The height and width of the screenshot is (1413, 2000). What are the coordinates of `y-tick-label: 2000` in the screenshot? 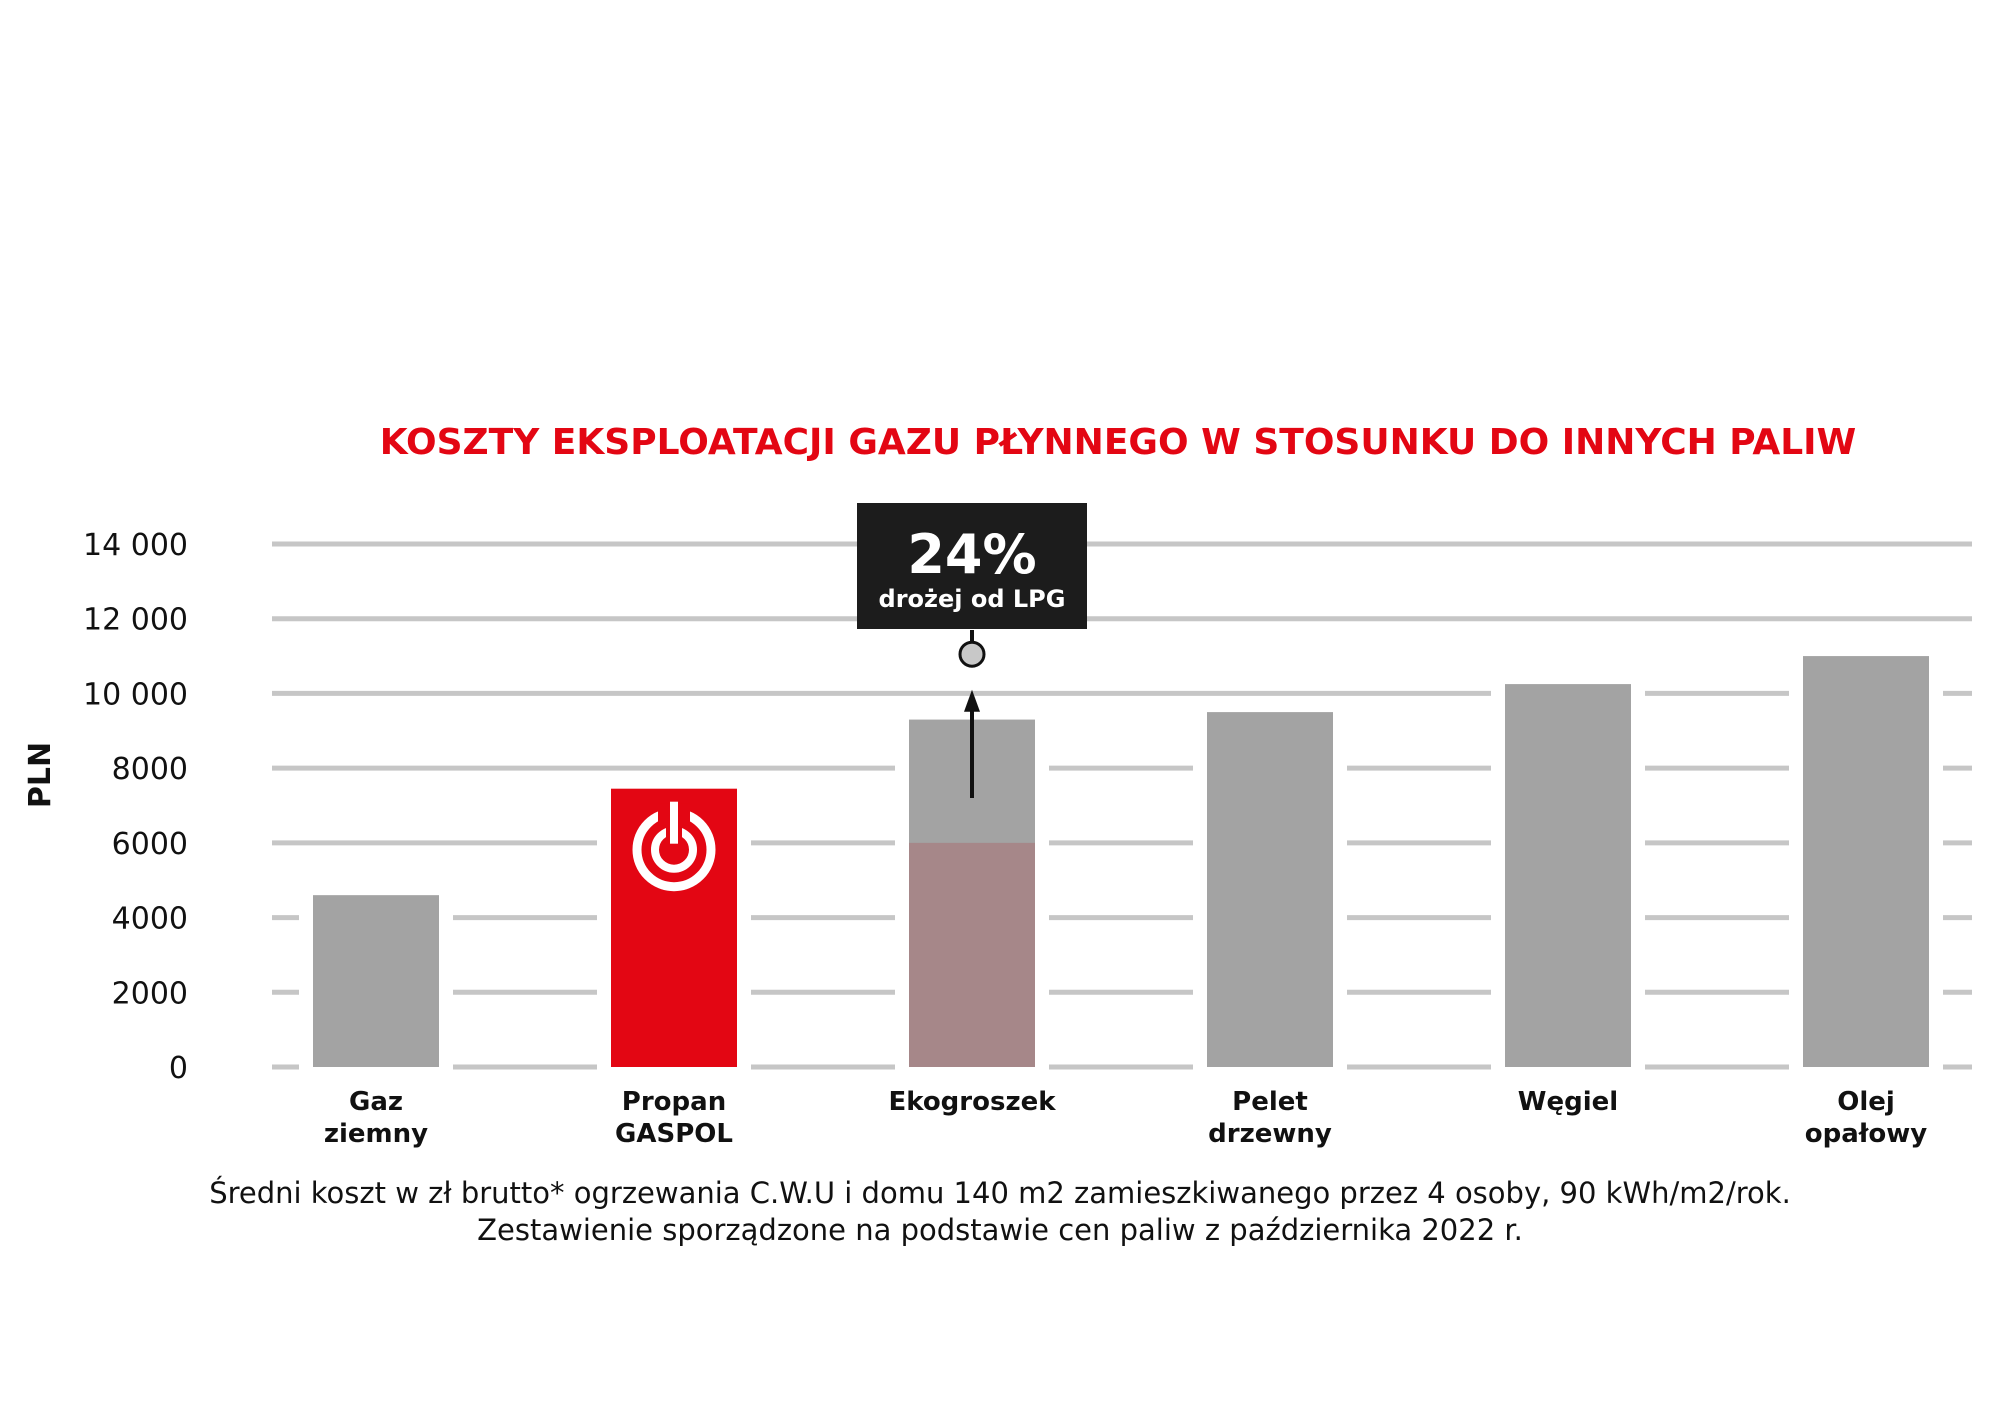 It's located at (150, 993).